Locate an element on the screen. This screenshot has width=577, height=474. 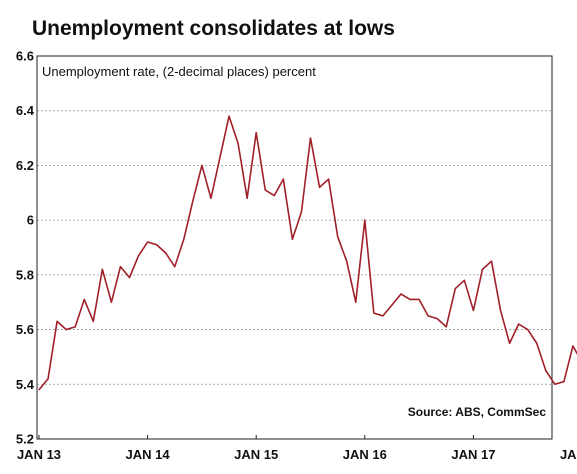
y-tick-label: 5.4 is located at coordinates (25, 384).